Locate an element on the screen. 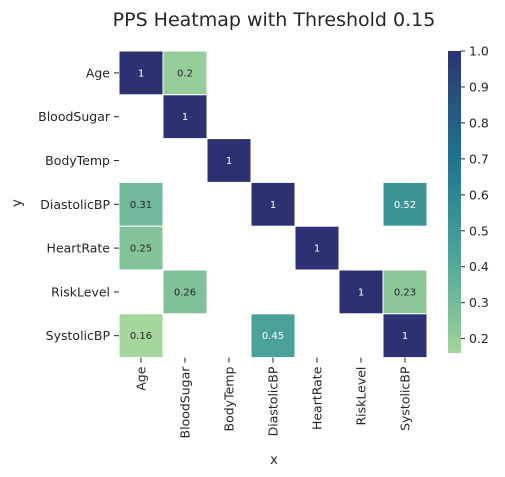  cell-value-label: 0.52 is located at coordinates (405, 205).